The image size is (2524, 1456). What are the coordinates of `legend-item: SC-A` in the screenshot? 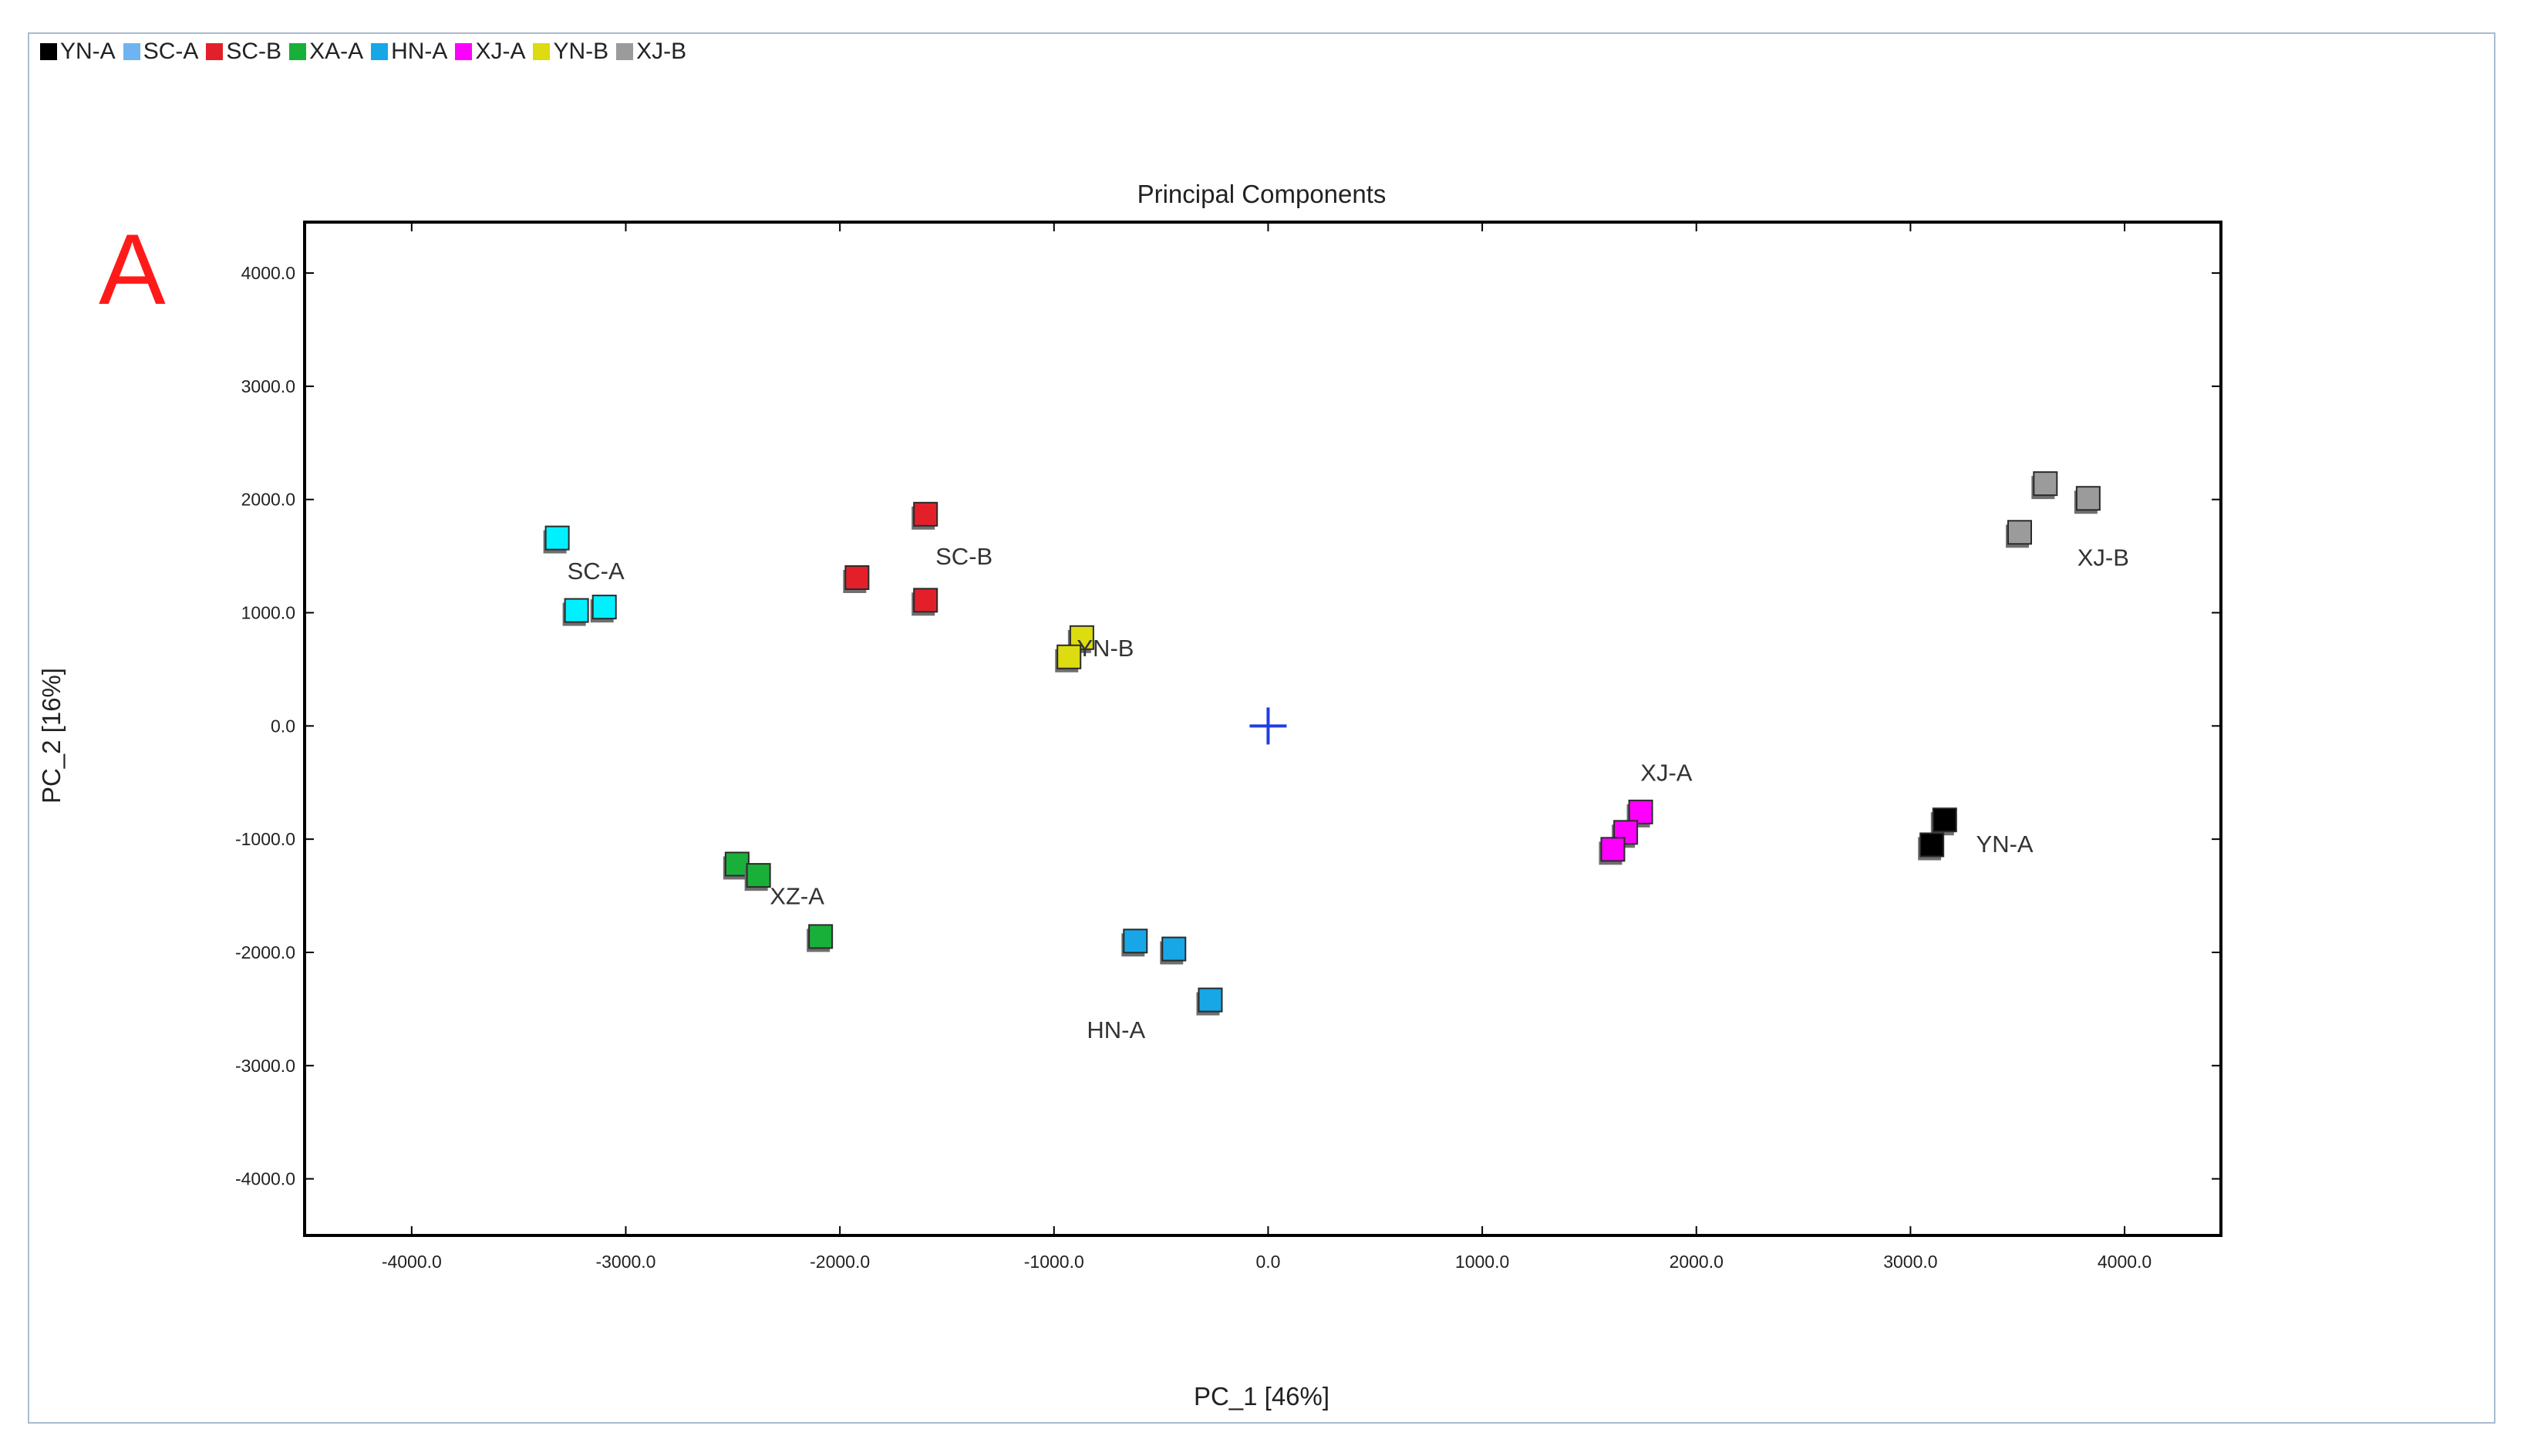 It's located at (161, 52).